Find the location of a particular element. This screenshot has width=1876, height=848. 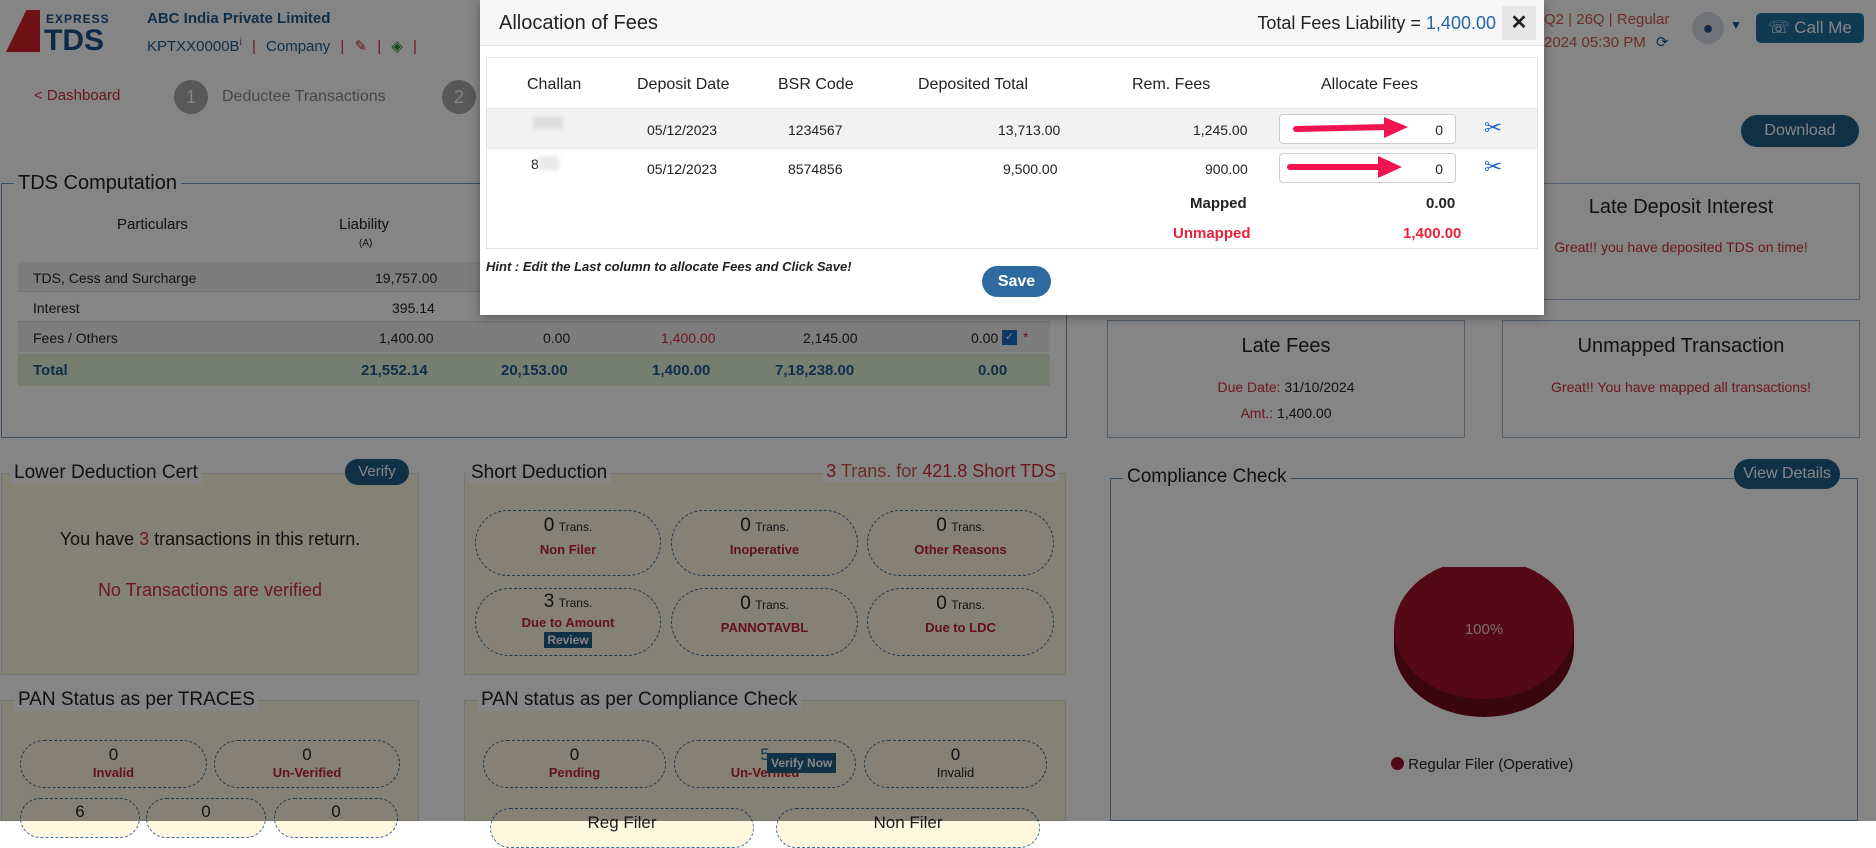

verify-button: Verify is located at coordinates (377, 472).